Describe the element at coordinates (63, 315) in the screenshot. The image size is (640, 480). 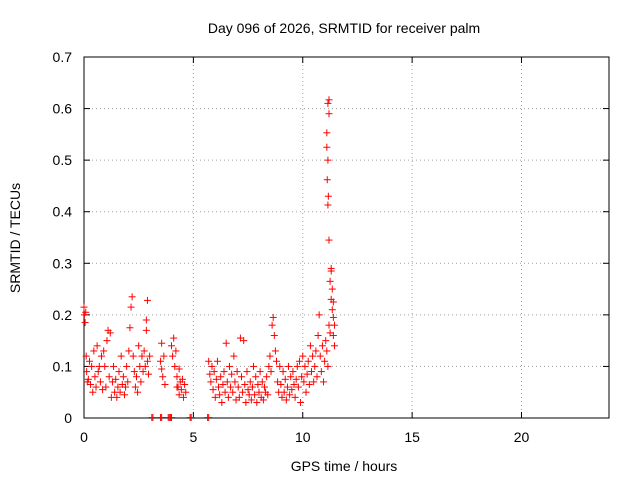
I see `y-tick-label: 0.2` at that location.